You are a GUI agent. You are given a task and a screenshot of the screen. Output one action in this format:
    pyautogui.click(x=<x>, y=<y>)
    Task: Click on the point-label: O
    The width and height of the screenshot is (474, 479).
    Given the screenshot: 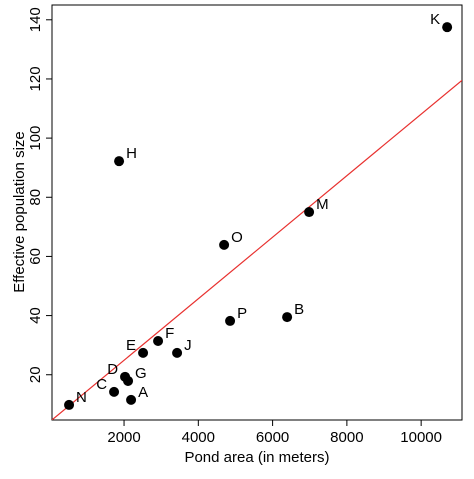 What is the action you would take?
    pyautogui.click(x=237, y=237)
    